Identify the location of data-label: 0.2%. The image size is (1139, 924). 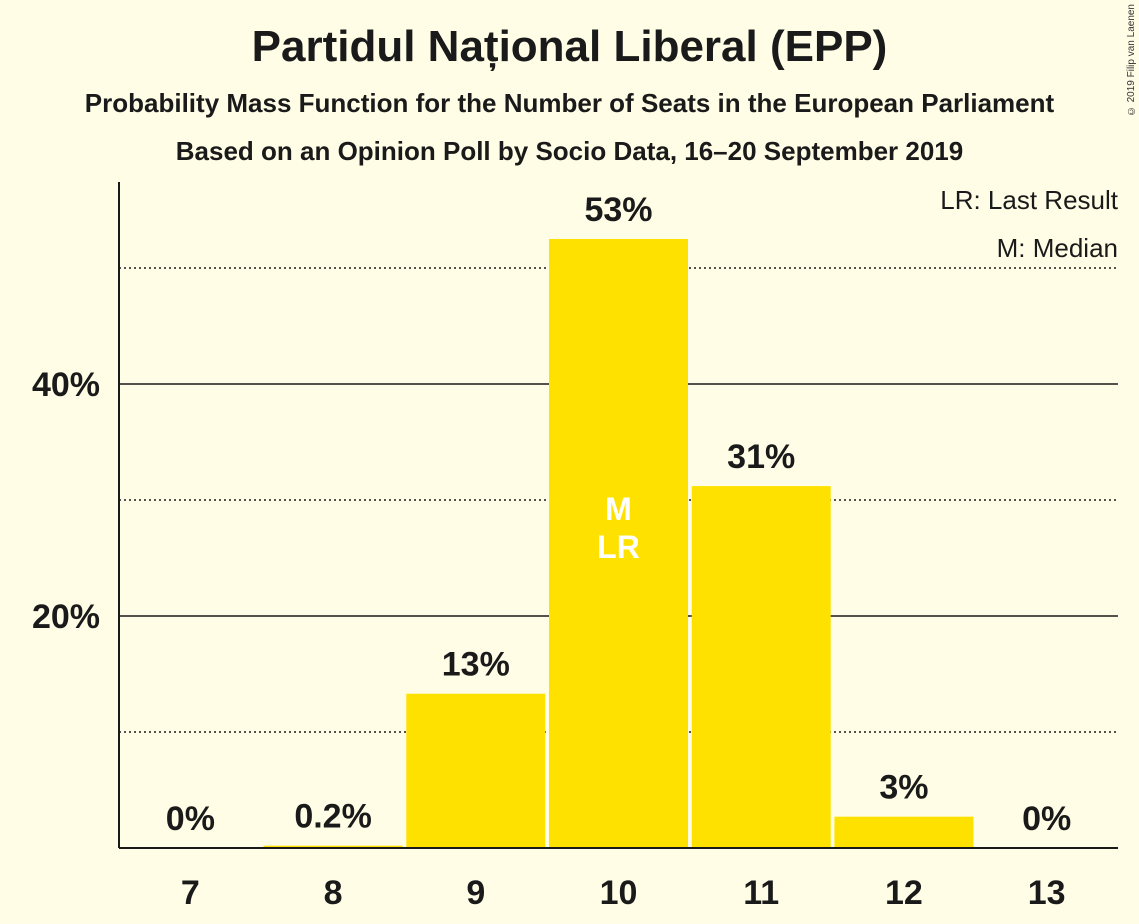
(333, 817).